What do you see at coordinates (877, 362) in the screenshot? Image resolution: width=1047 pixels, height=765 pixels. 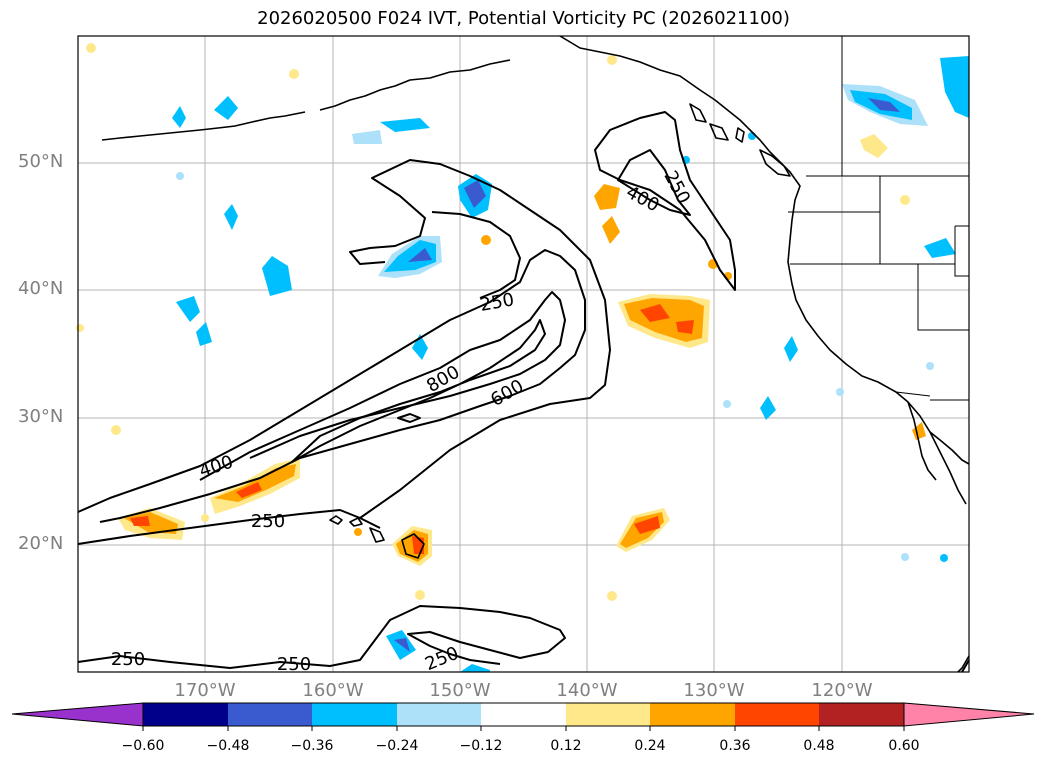 I see `us-west-coast` at bounding box center [877, 362].